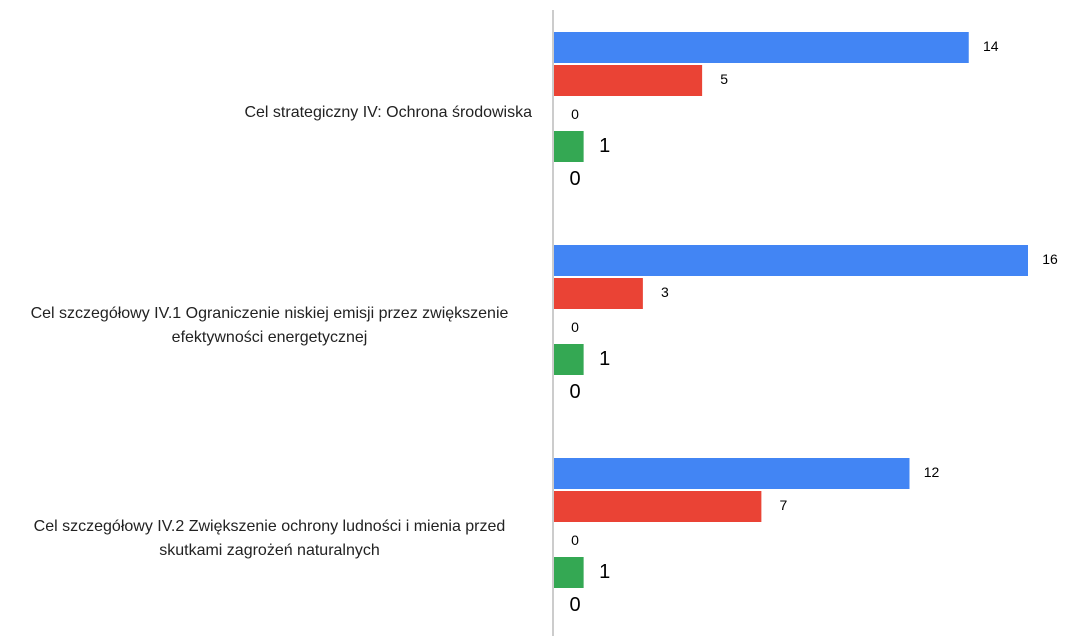 The height and width of the screenshot is (639, 1074). Describe the element at coordinates (783, 505) in the screenshot. I see `data-label: 7` at that location.